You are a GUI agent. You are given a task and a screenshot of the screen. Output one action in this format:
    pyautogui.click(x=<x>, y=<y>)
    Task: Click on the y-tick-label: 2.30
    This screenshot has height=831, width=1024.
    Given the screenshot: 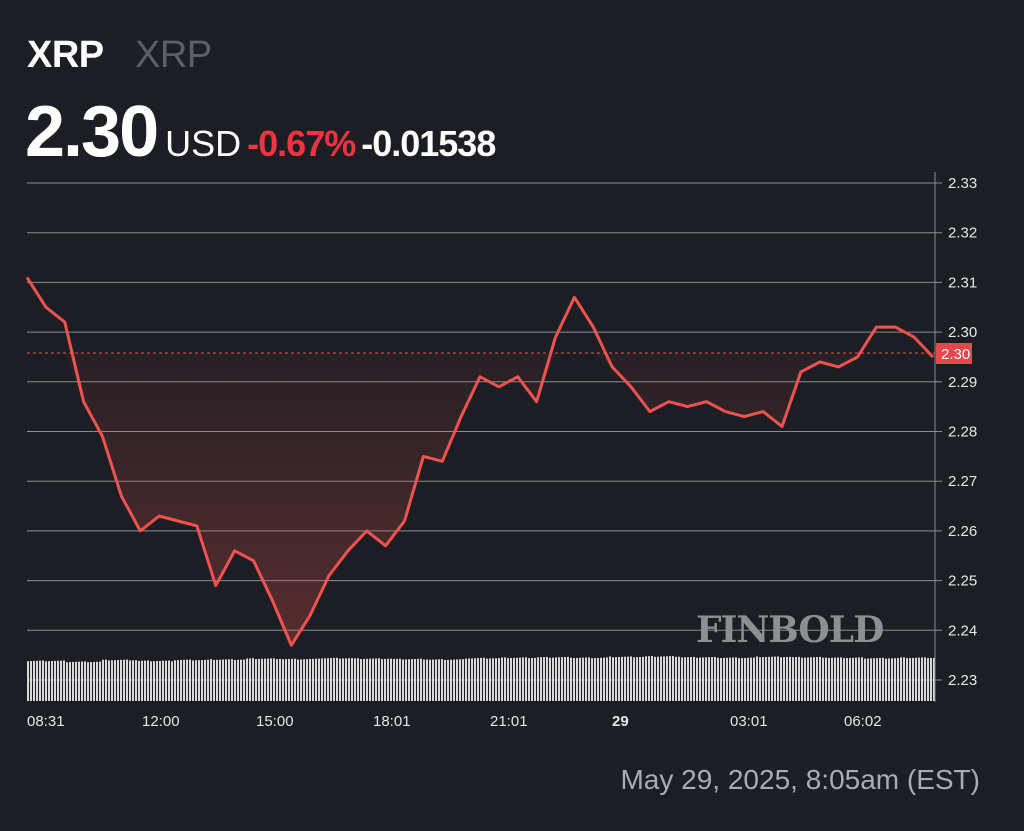 What is the action you would take?
    pyautogui.click(x=962, y=332)
    